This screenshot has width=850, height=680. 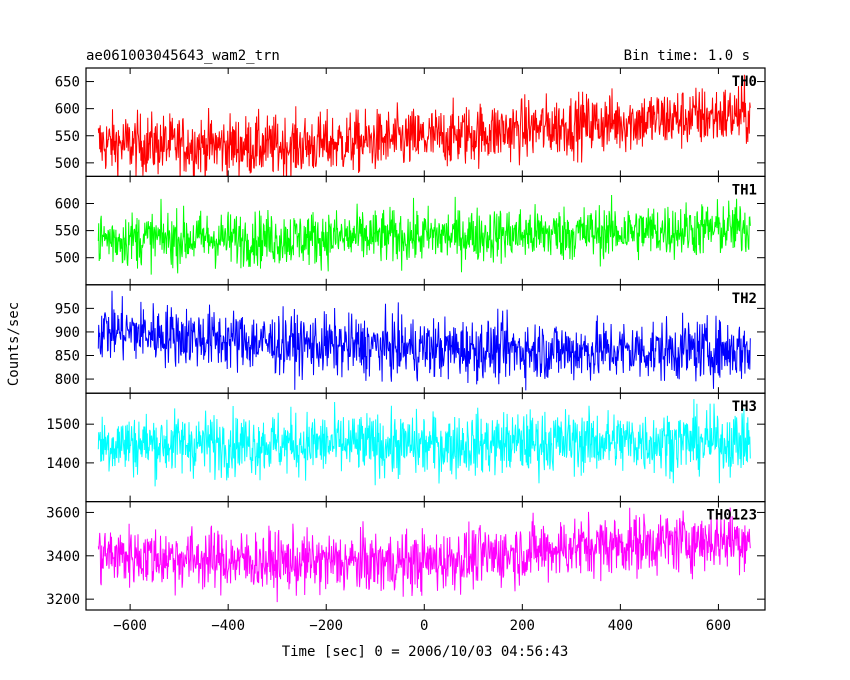 I want to click on series-line-th2, so click(x=424, y=340).